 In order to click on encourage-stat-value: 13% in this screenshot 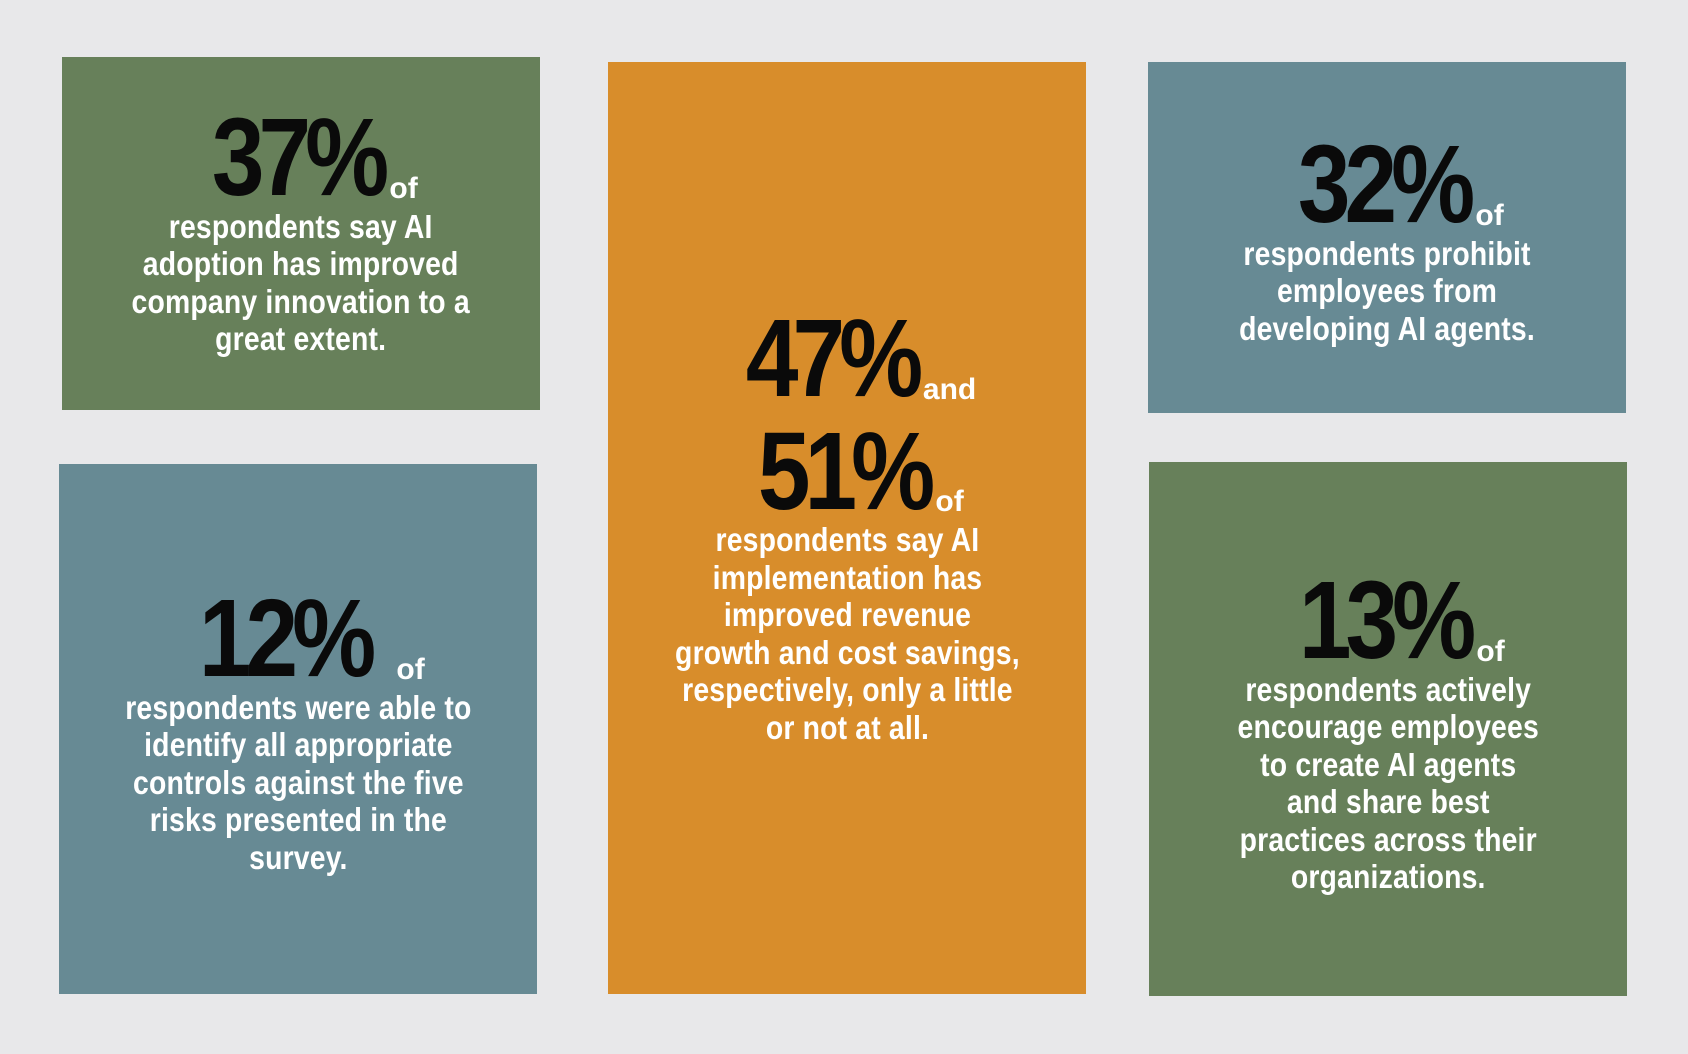, I will do `click(1387, 620)`.